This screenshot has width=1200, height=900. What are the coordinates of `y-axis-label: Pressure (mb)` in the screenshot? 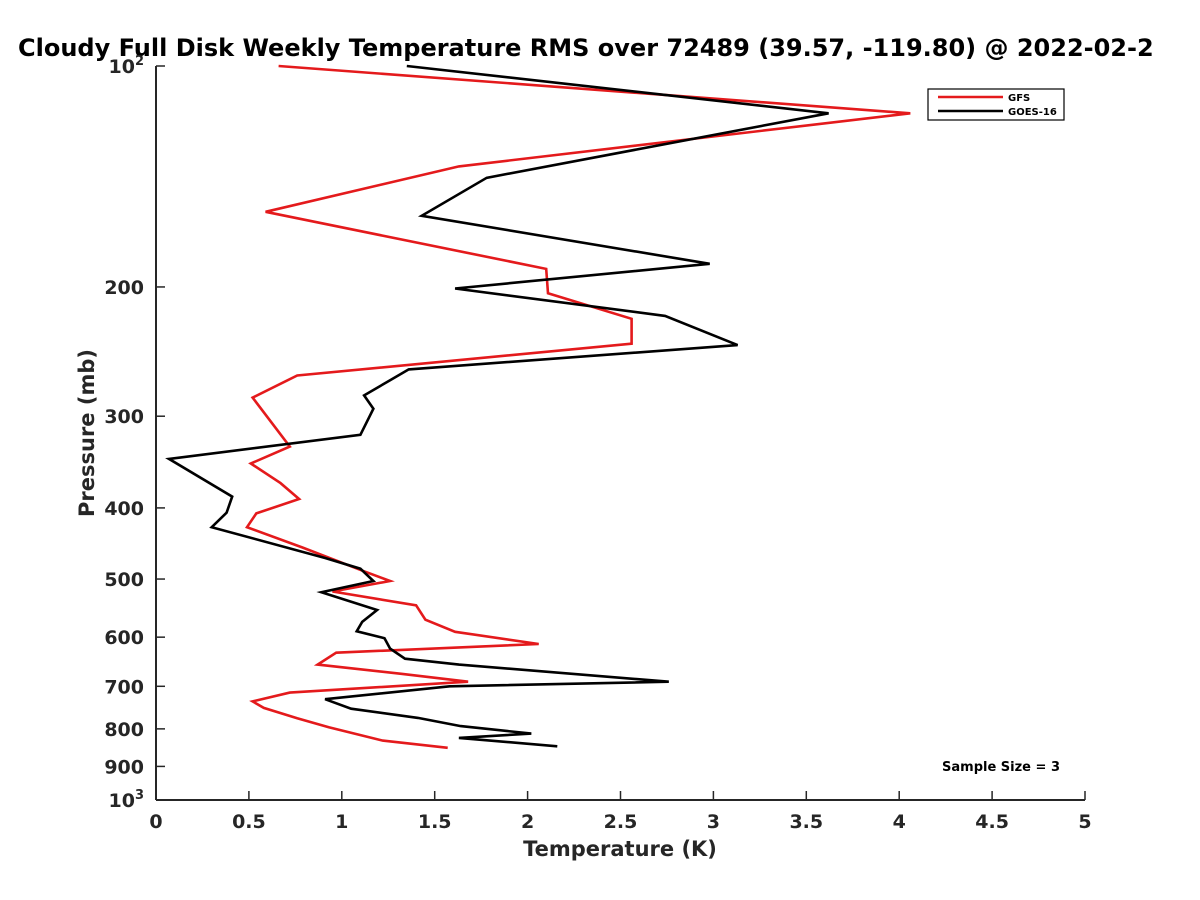 It's located at (87, 433).